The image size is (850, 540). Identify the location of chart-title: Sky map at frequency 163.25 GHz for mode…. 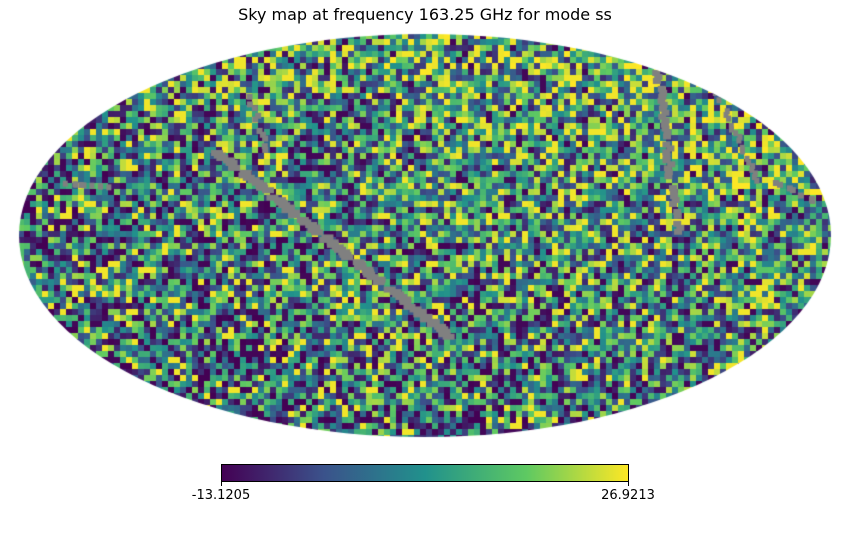
(425, 14).